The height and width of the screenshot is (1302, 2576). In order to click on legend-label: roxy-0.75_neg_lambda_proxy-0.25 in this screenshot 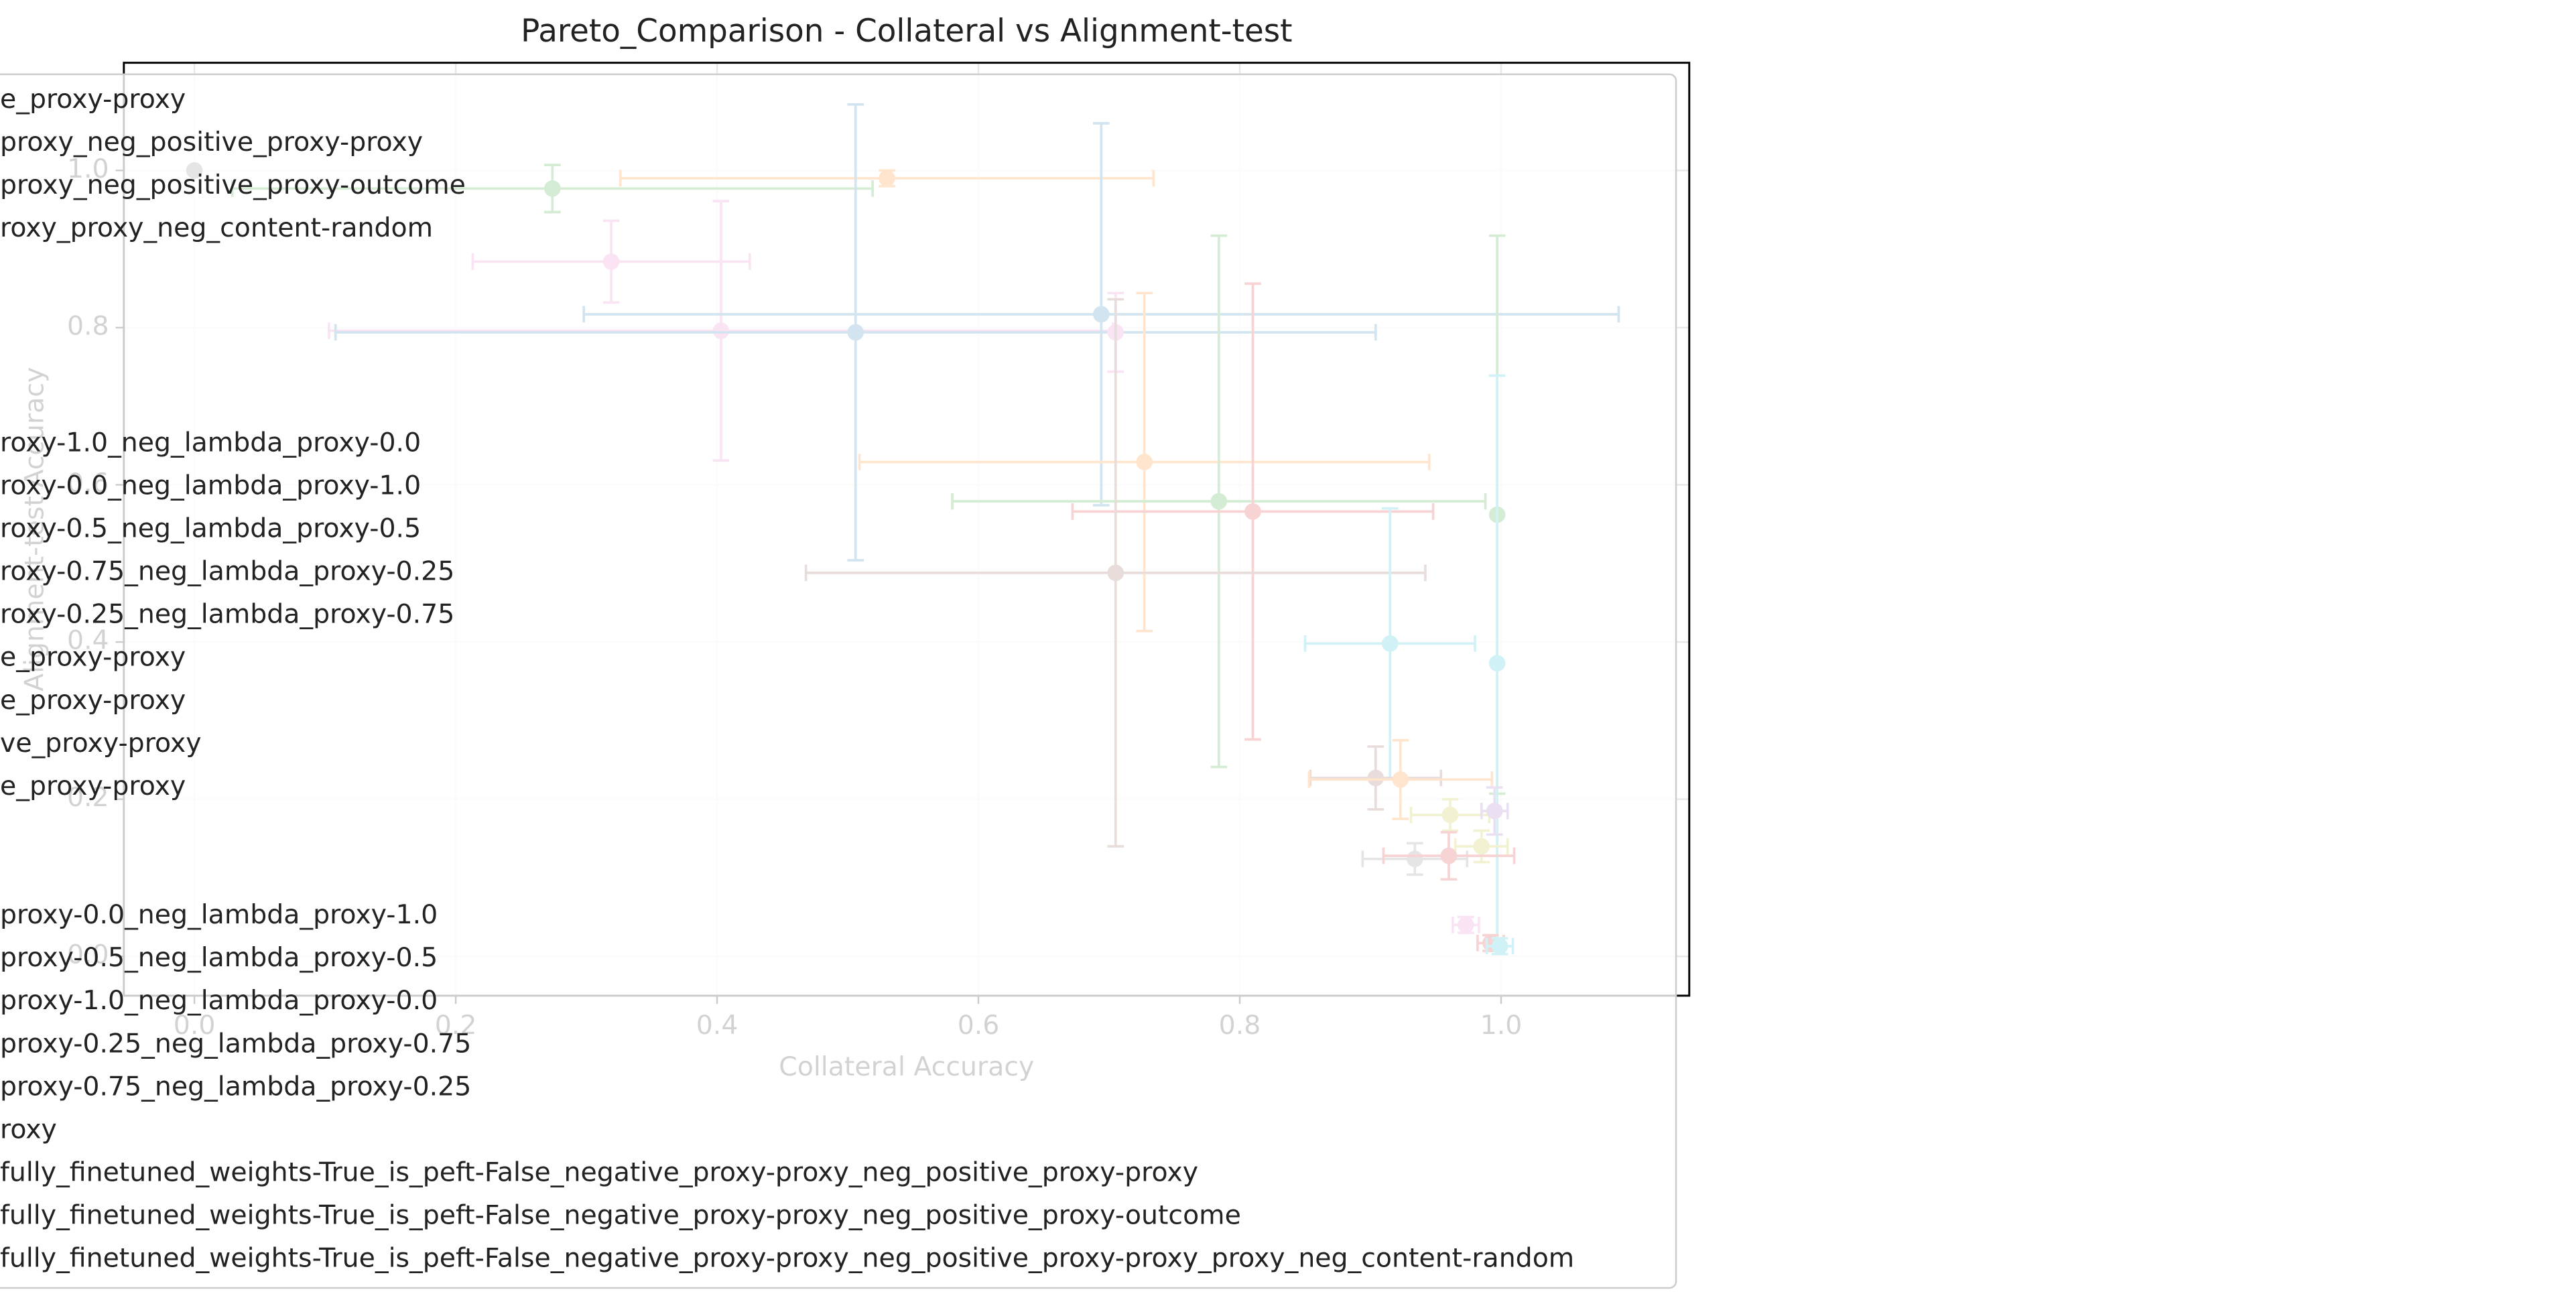, I will do `click(227, 571)`.